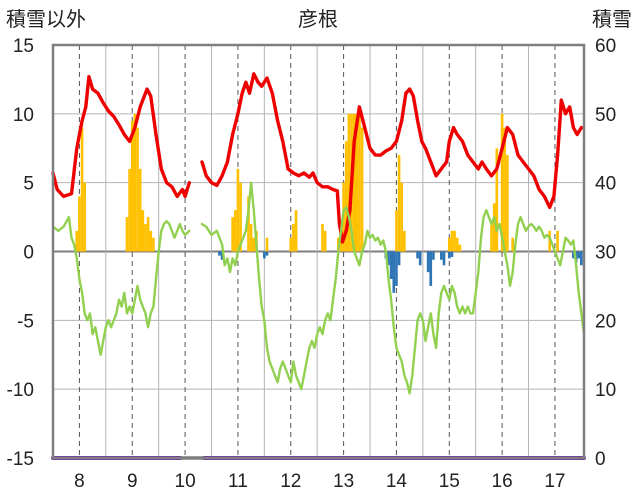 Image resolution: width=636 pixels, height=501 pixels. What do you see at coordinates (23, 115) in the screenshot?
I see `y-left-tick-label: 10` at bounding box center [23, 115].